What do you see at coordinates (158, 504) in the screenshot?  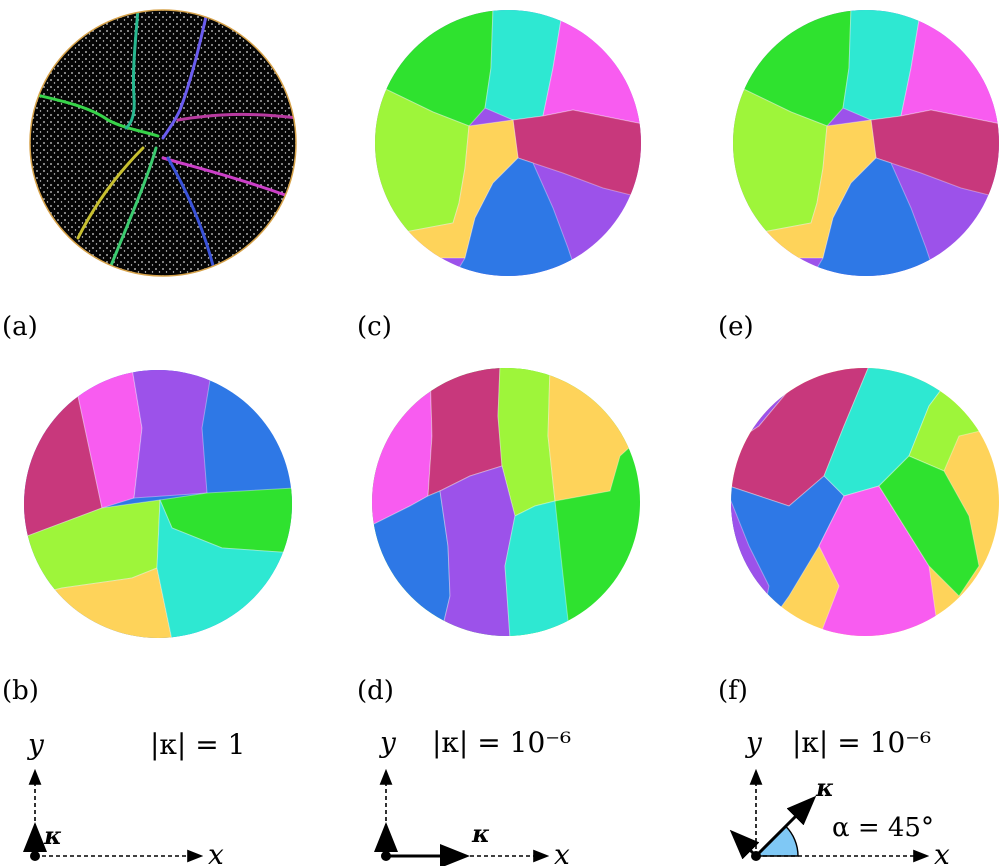 I see `panel-b-partition` at bounding box center [158, 504].